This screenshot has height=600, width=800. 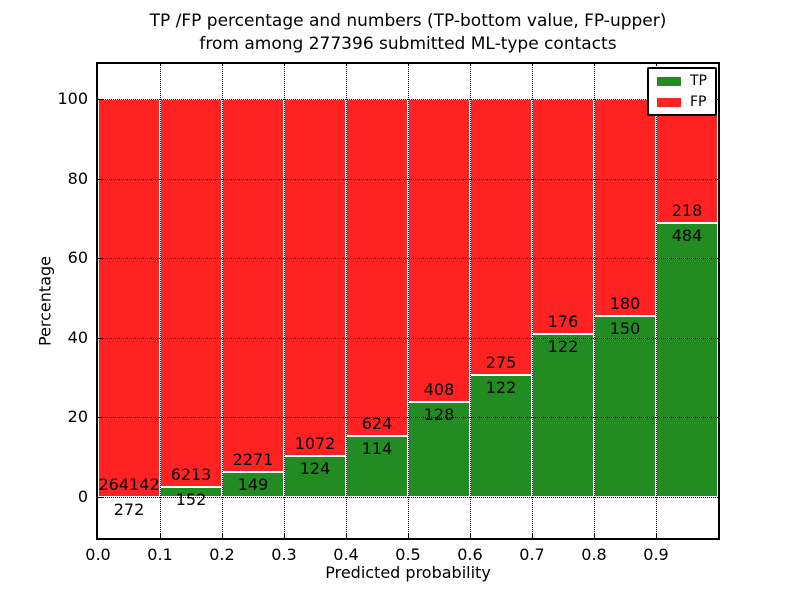 What do you see at coordinates (72, 98) in the screenshot?
I see `y-tick-label: 100` at bounding box center [72, 98].